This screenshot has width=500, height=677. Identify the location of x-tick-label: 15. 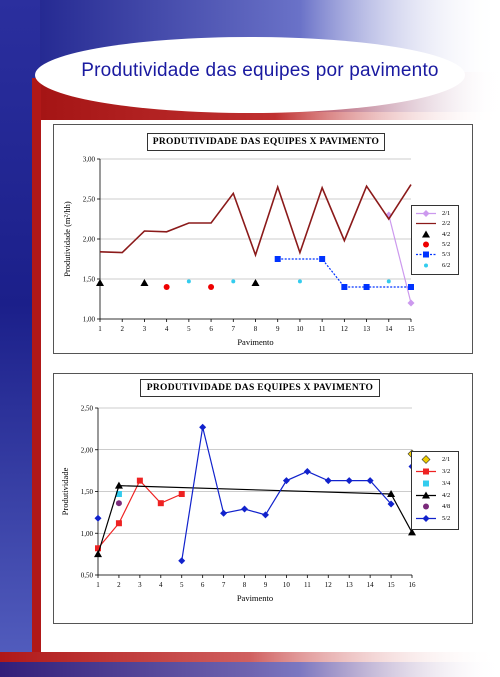
(412, 329).